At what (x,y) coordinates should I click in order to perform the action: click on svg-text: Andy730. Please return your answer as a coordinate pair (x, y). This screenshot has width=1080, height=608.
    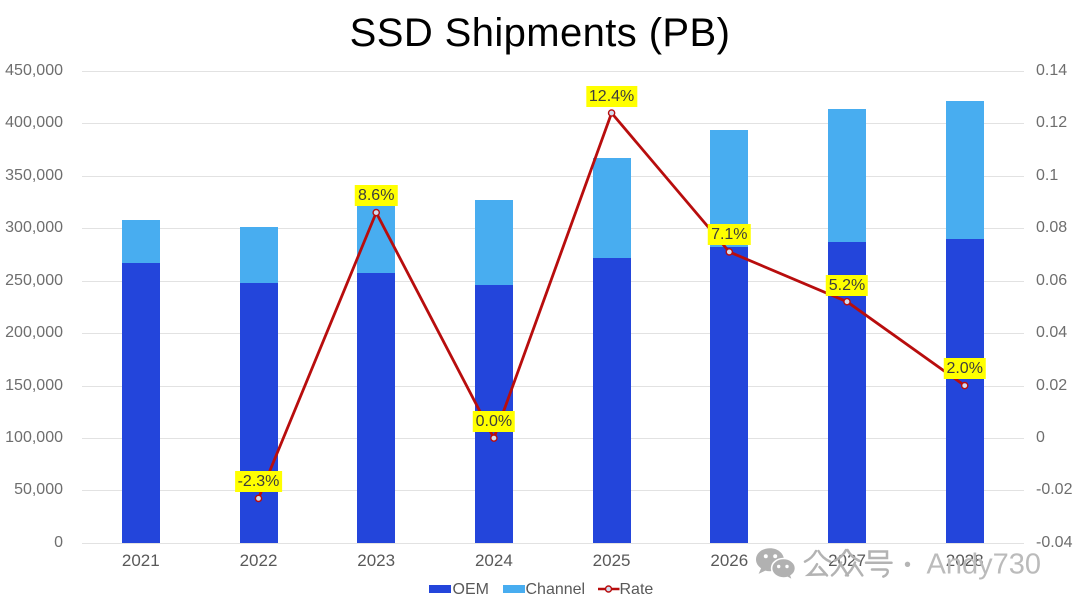
    Looking at the image, I should click on (984, 565).